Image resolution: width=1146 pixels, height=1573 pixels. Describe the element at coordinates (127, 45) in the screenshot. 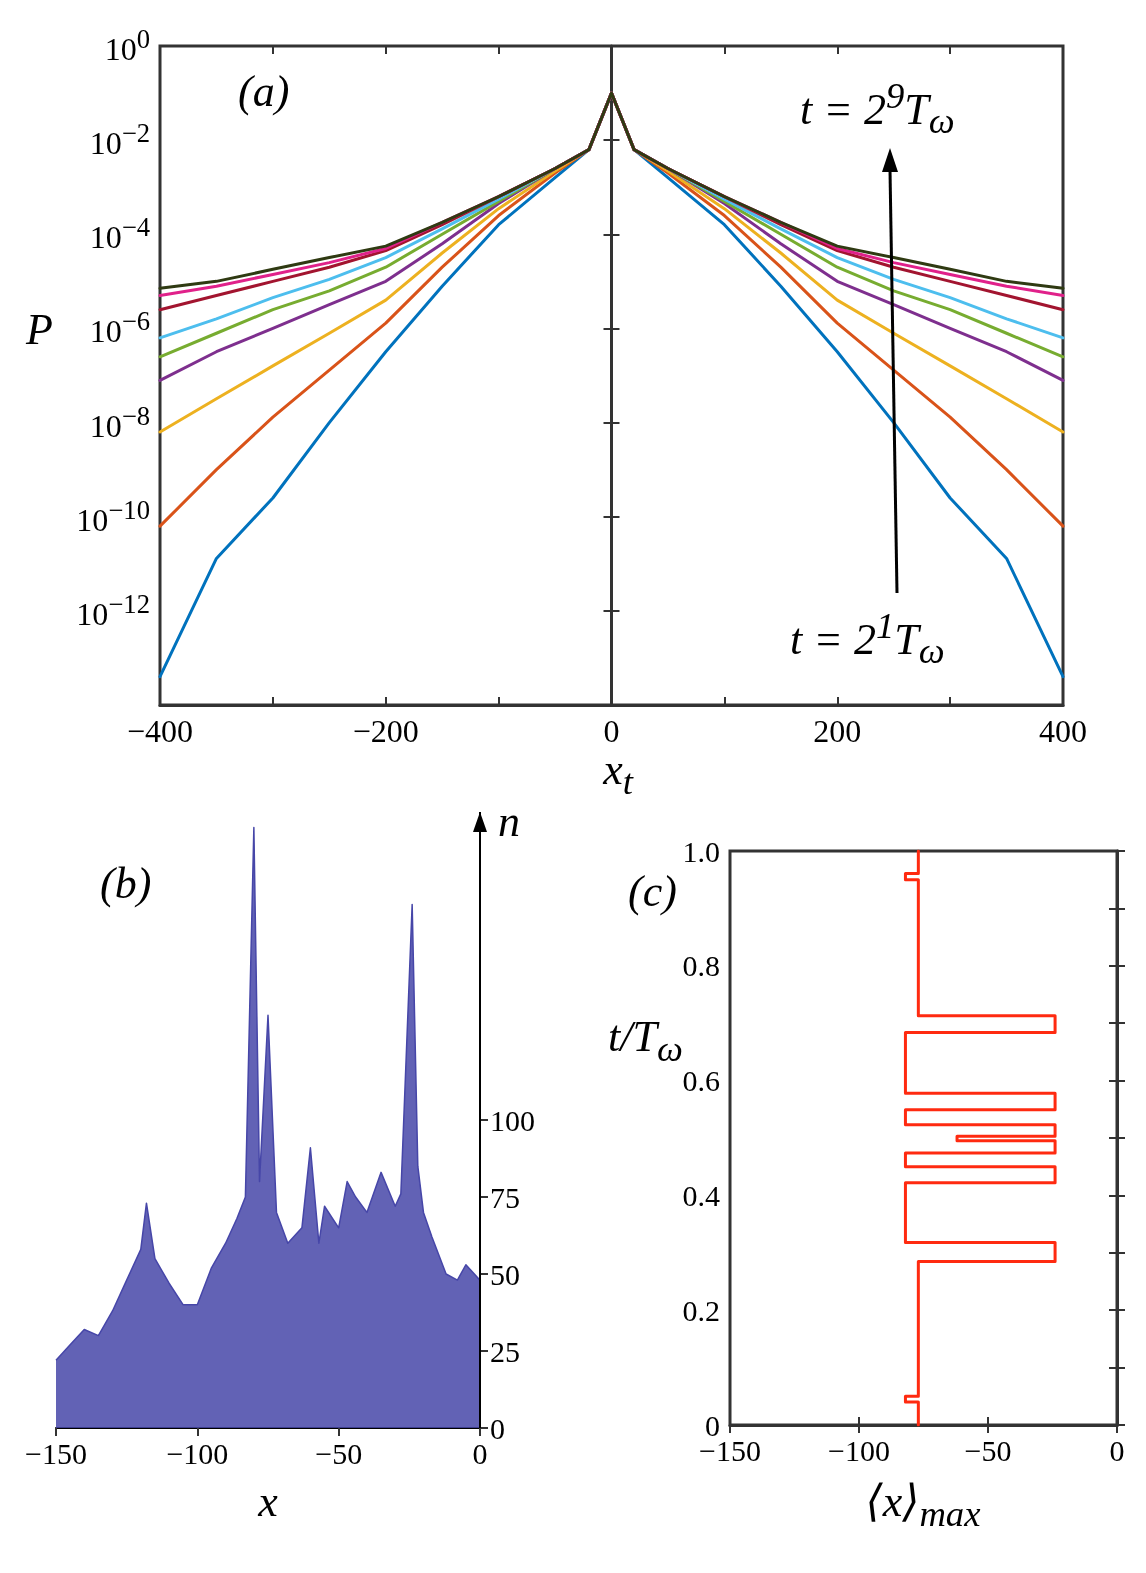

I see `y-tick-label: 10$^{0}$` at that location.